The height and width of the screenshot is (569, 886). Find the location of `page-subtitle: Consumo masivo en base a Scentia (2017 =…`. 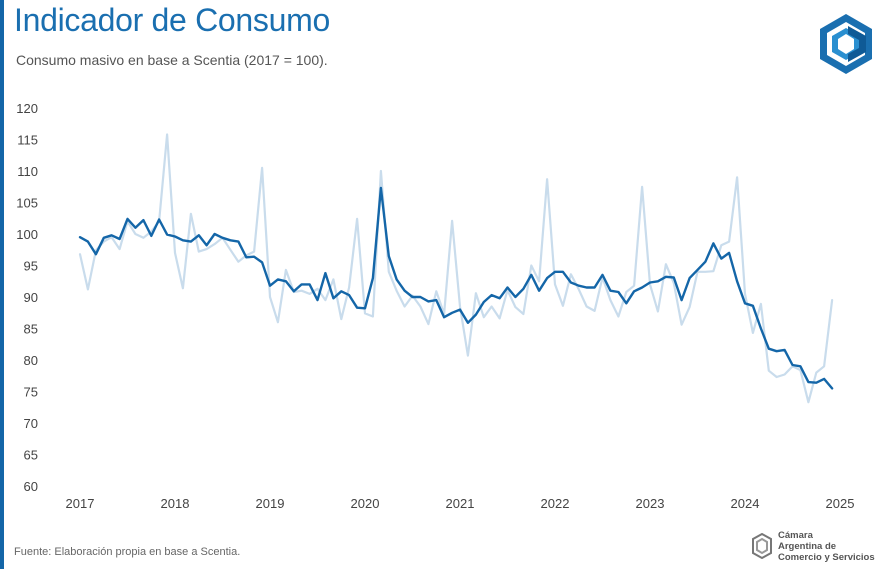

page-subtitle: Consumo masivo en base a Scentia (2017 =… is located at coordinates (172, 60).